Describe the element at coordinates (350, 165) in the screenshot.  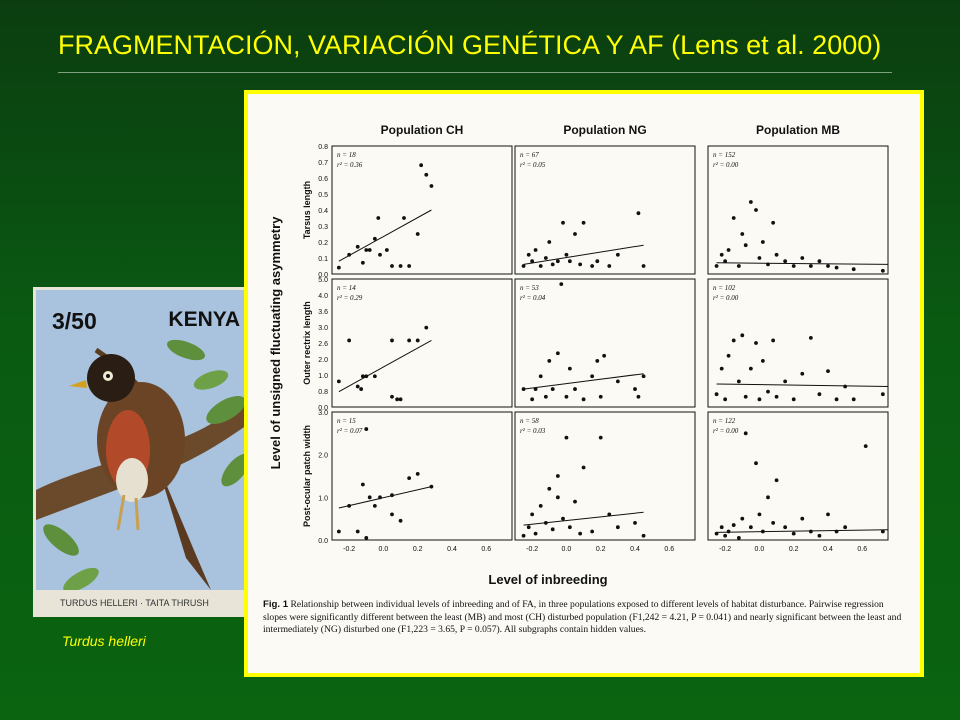
I see `panel-r2-label: r² = 0.36` at that location.